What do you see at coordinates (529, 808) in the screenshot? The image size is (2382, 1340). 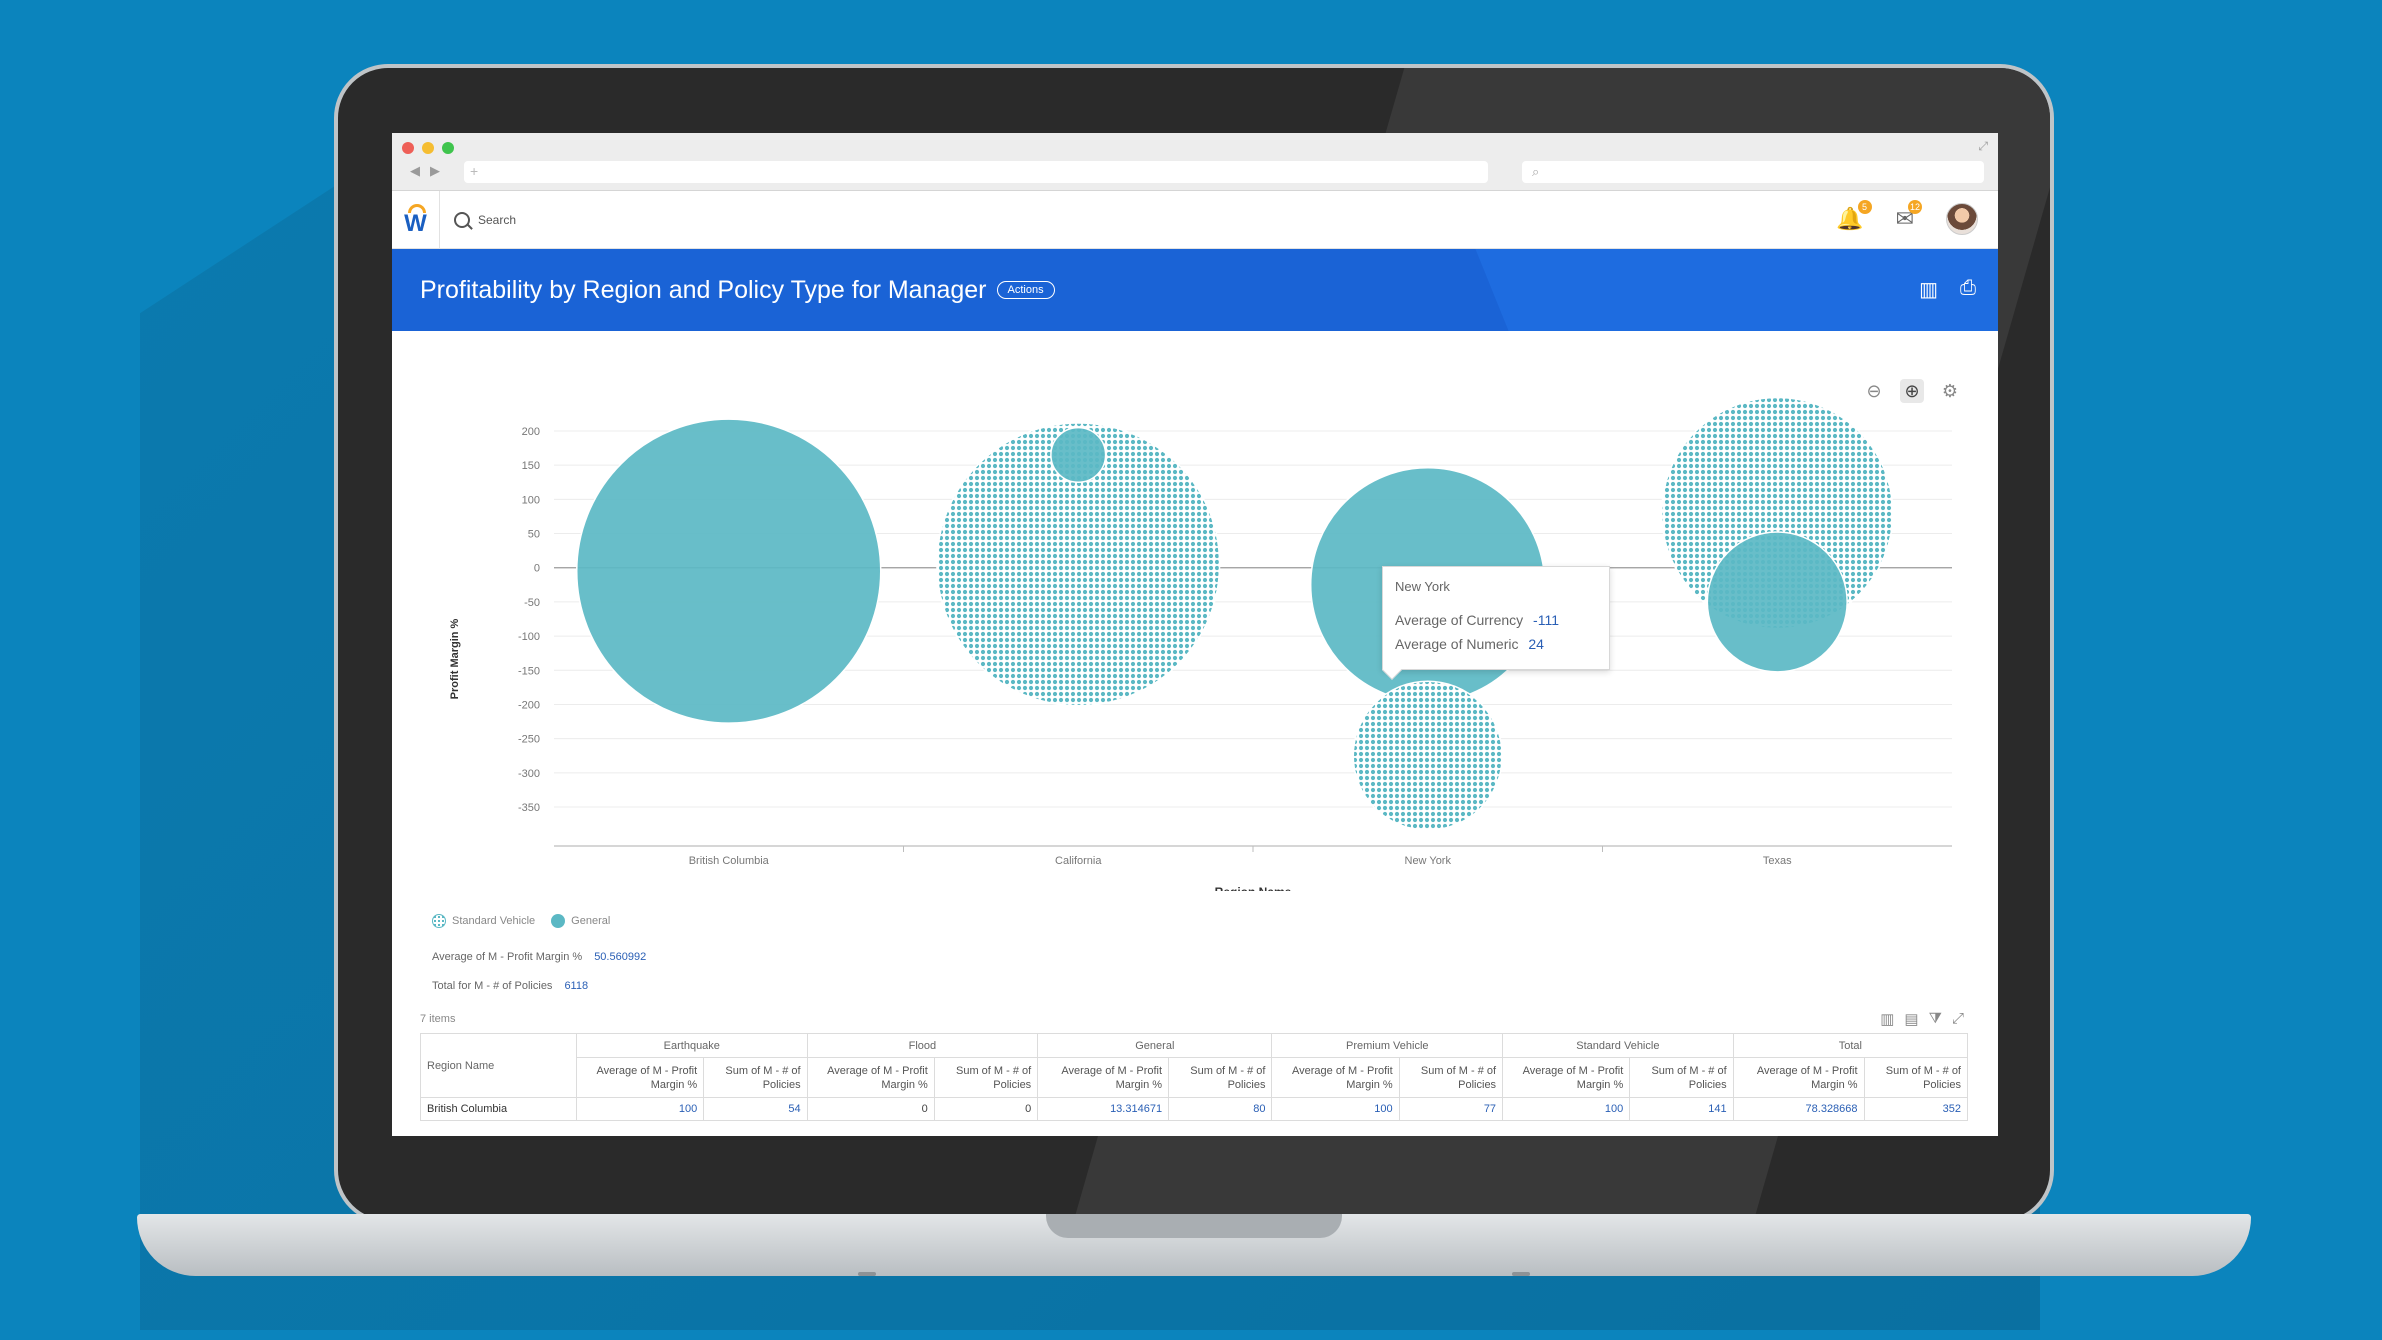 I see `y-tick-label: -350` at bounding box center [529, 808].